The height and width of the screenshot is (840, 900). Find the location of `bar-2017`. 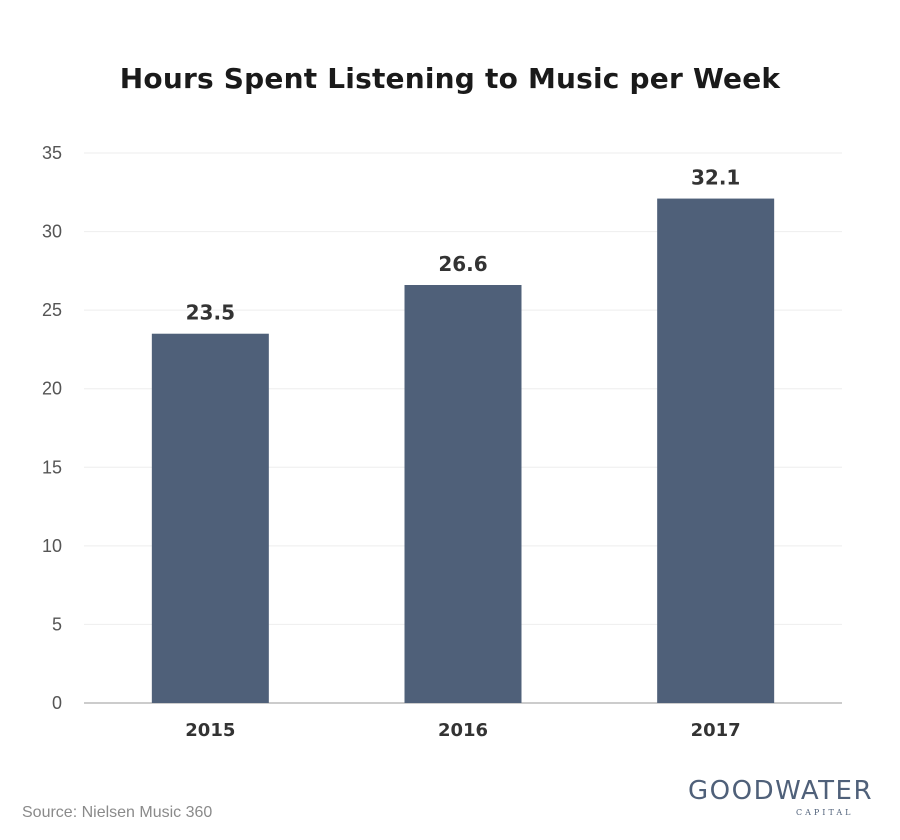

bar-2017 is located at coordinates (716, 451).